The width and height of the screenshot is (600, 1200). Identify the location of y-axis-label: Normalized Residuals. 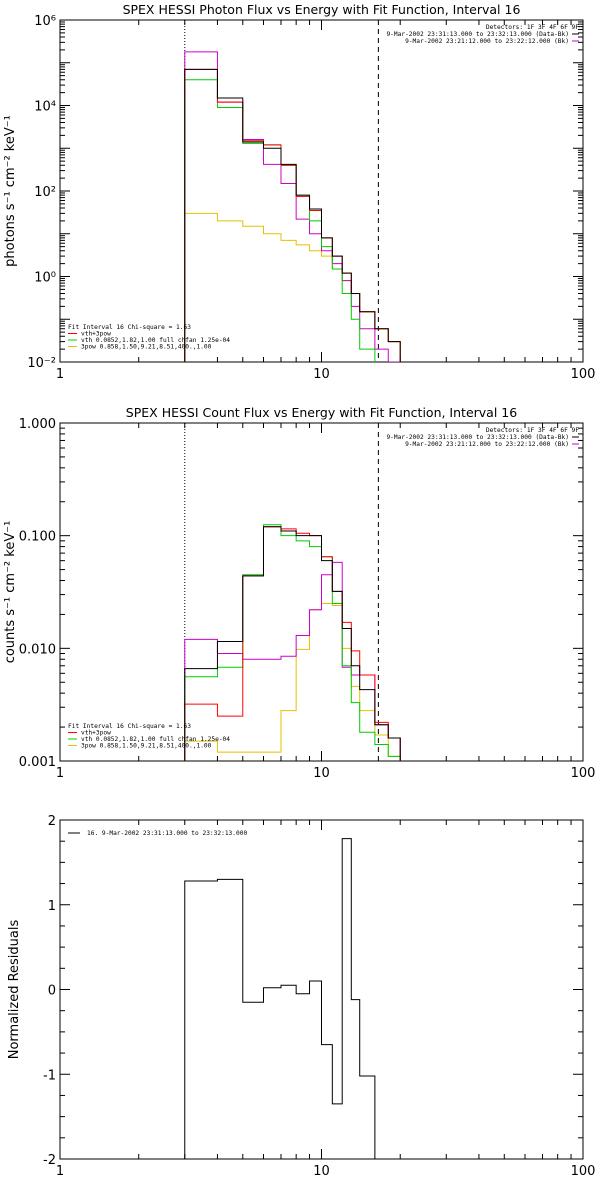
(14, 990).